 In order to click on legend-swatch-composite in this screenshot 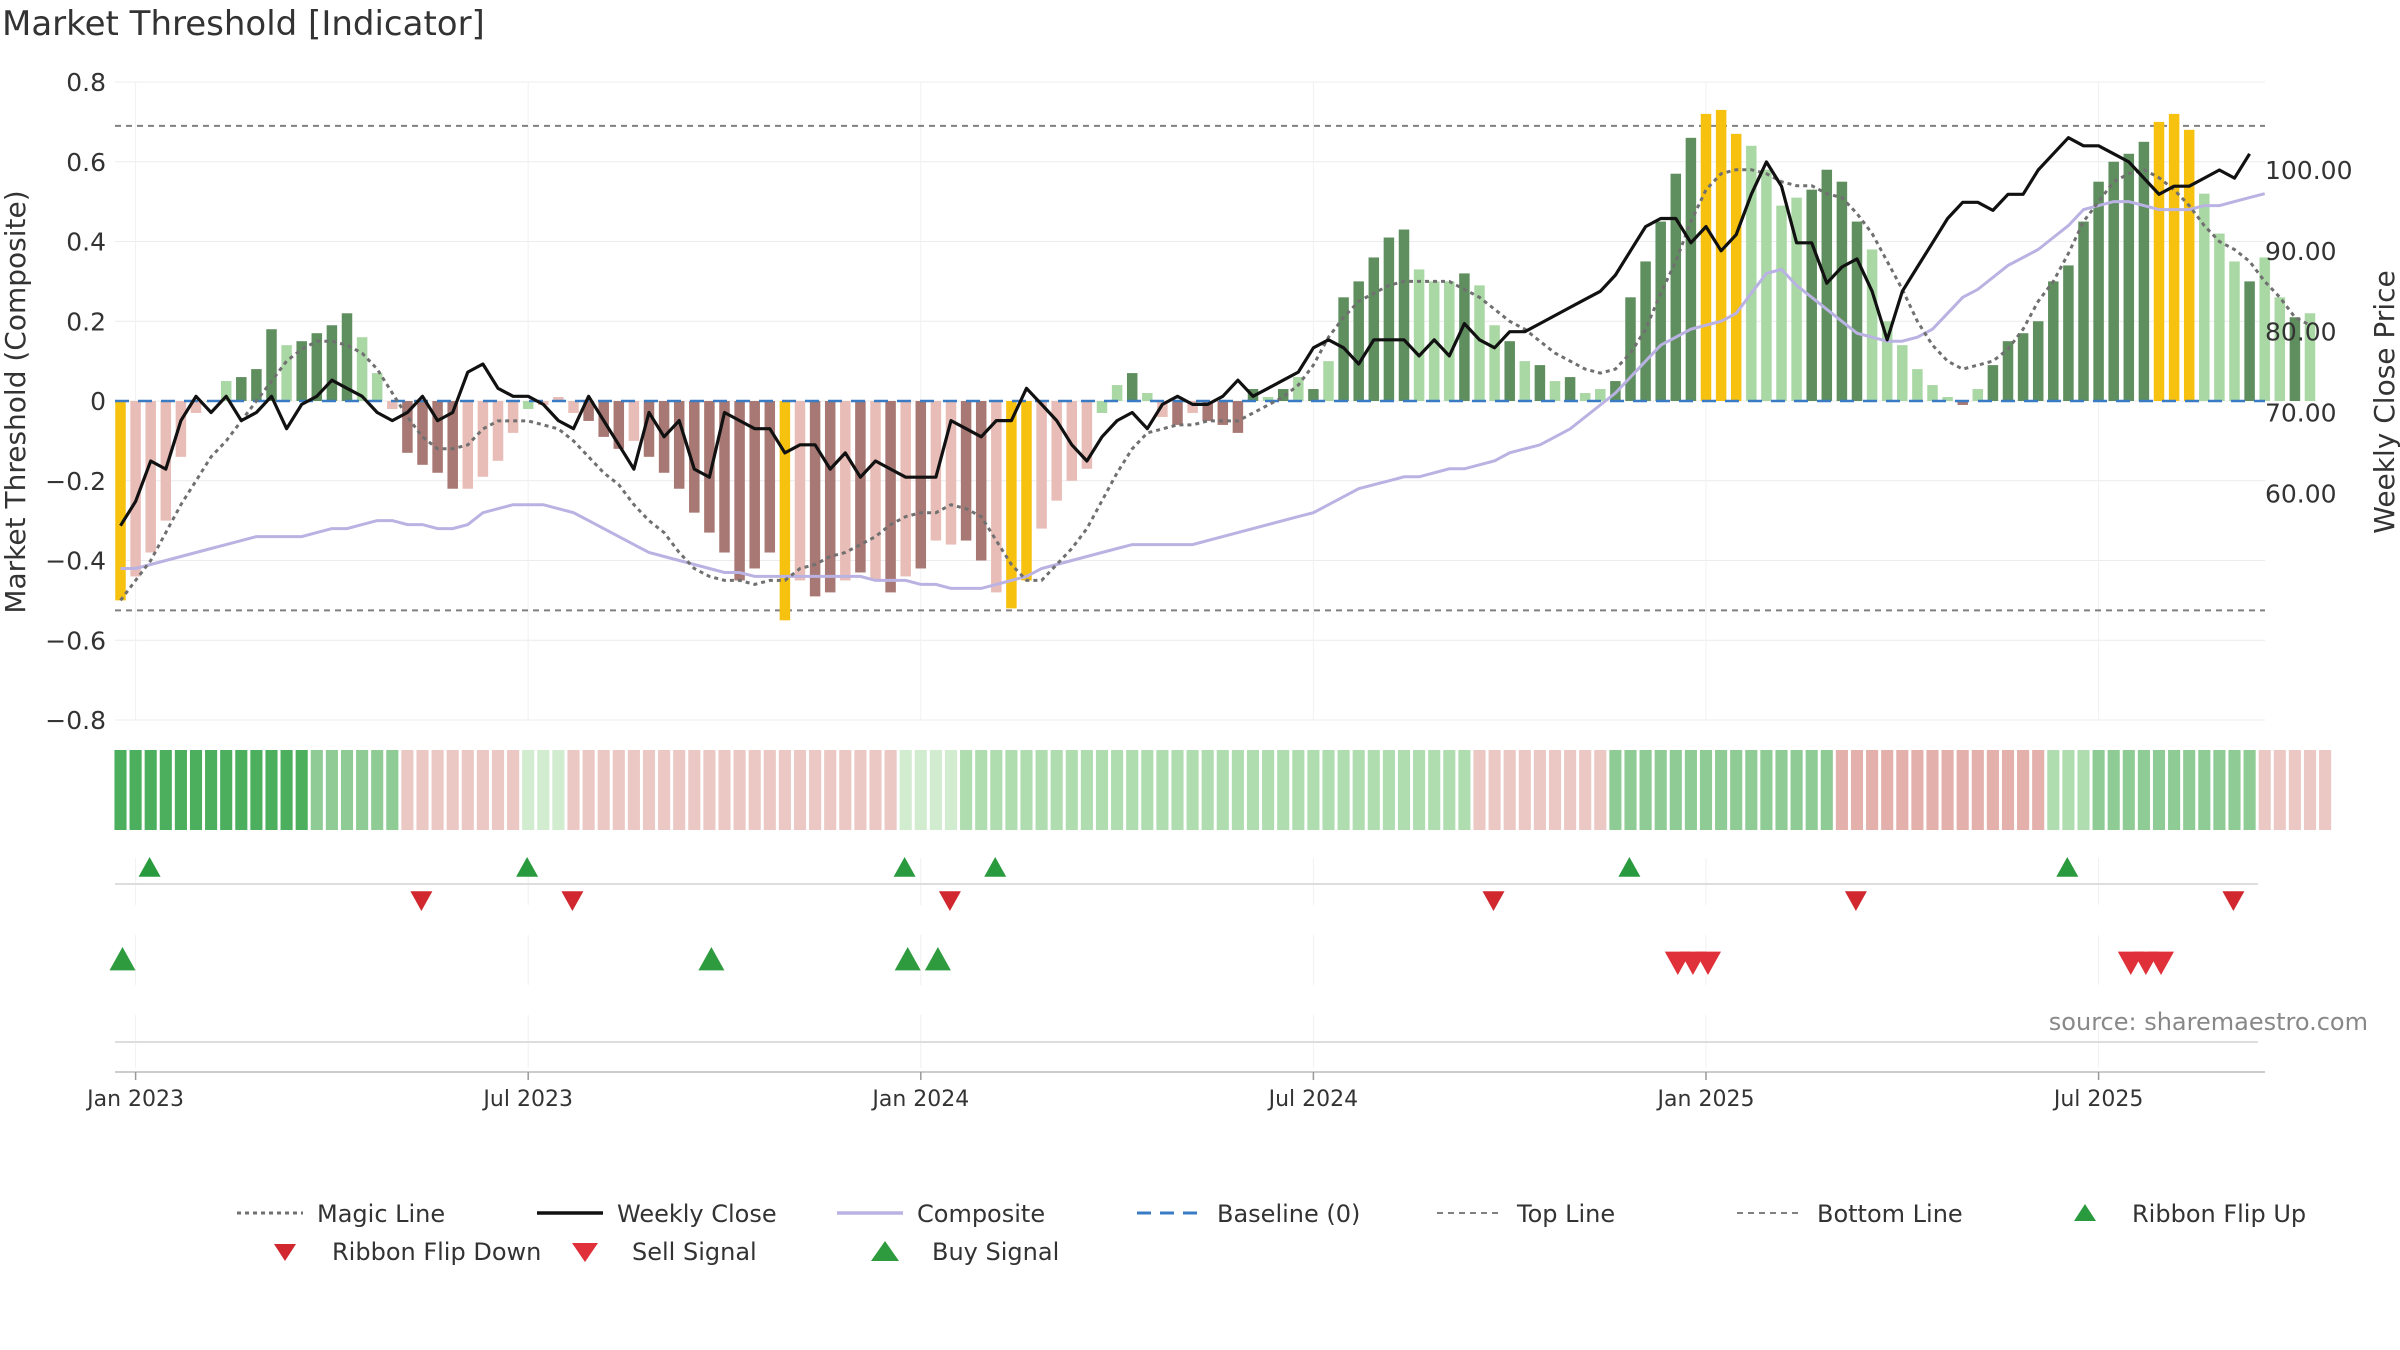, I will do `click(870, 1213)`.